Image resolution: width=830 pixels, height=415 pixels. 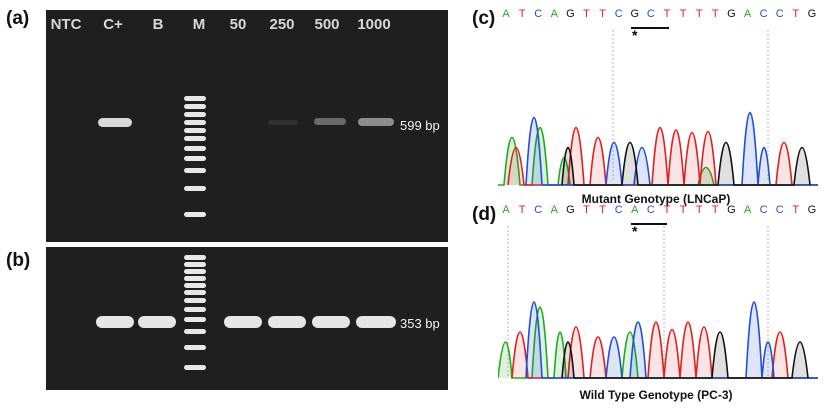 I want to click on caption-c: Mutant Genotype (LNCaP), so click(x=656, y=199).